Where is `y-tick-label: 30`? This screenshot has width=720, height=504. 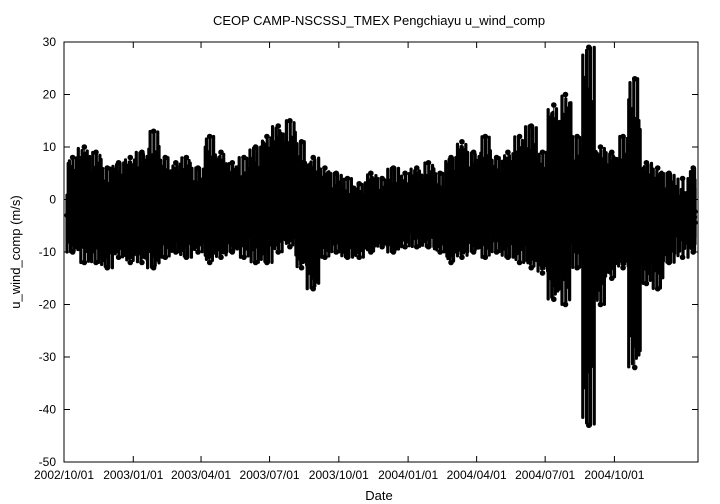 y-tick-label: 30 is located at coordinates (50, 42).